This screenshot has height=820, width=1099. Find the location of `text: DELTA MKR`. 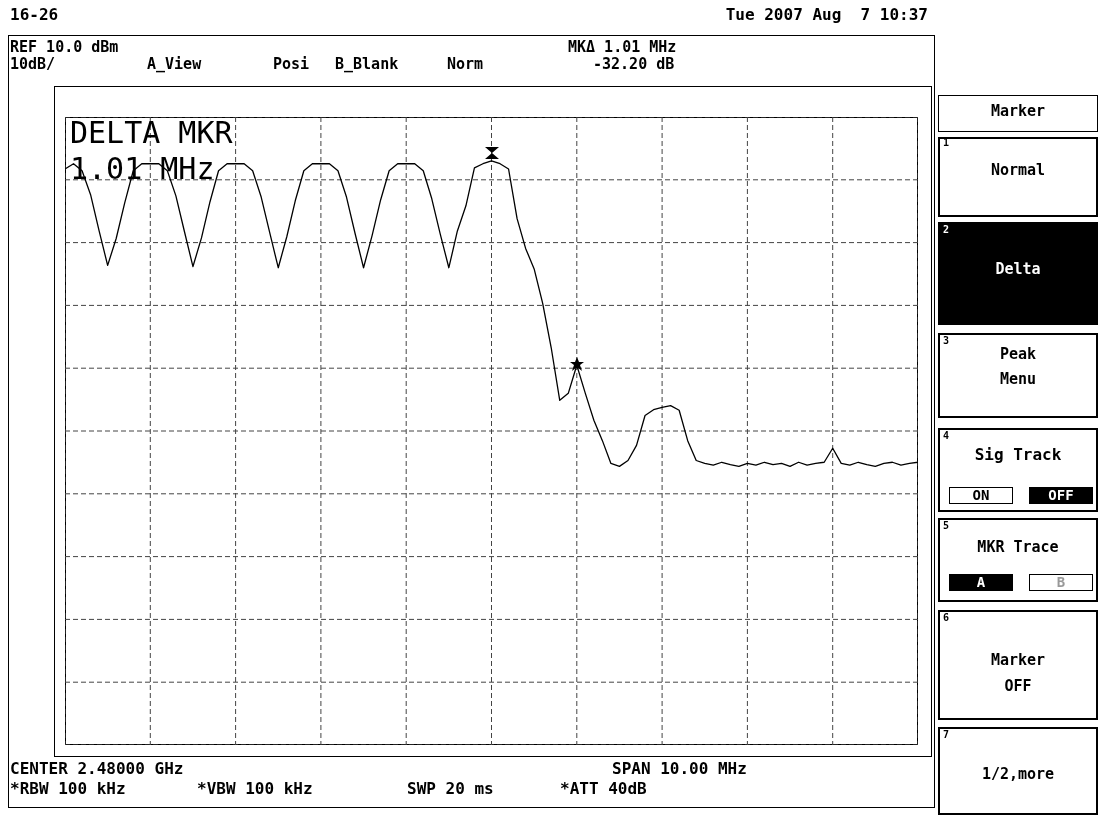

text: DELTA MKR is located at coordinates (151, 132).